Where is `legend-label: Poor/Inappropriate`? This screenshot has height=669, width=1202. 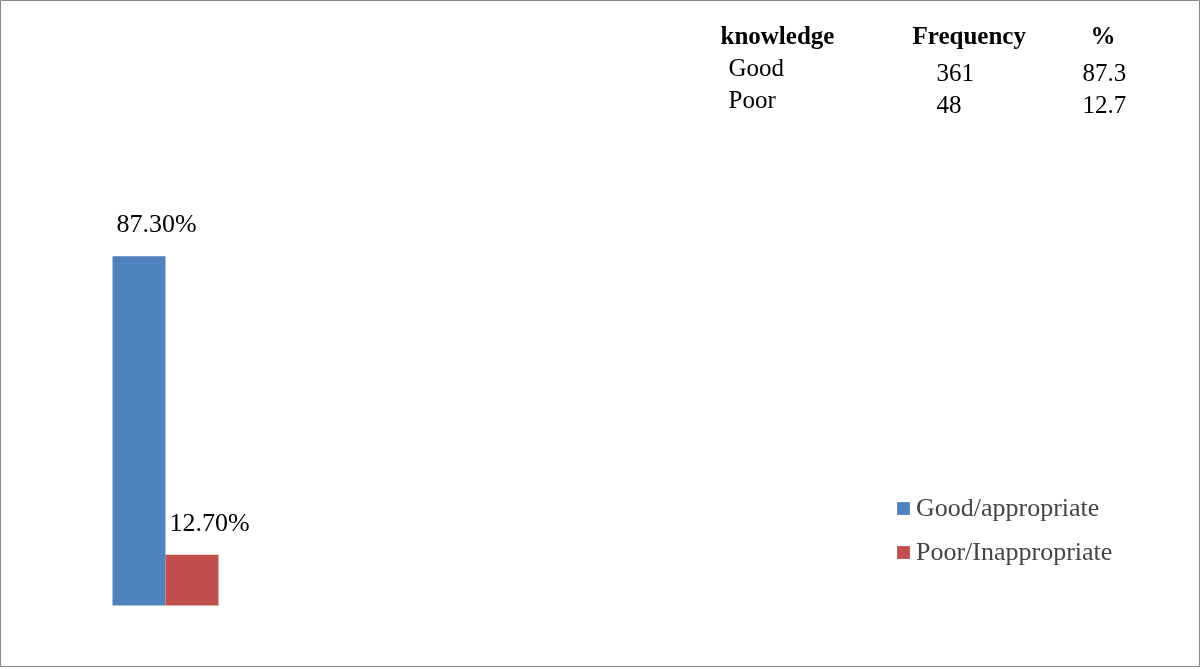
legend-label: Poor/Inappropriate is located at coordinates (1014, 552).